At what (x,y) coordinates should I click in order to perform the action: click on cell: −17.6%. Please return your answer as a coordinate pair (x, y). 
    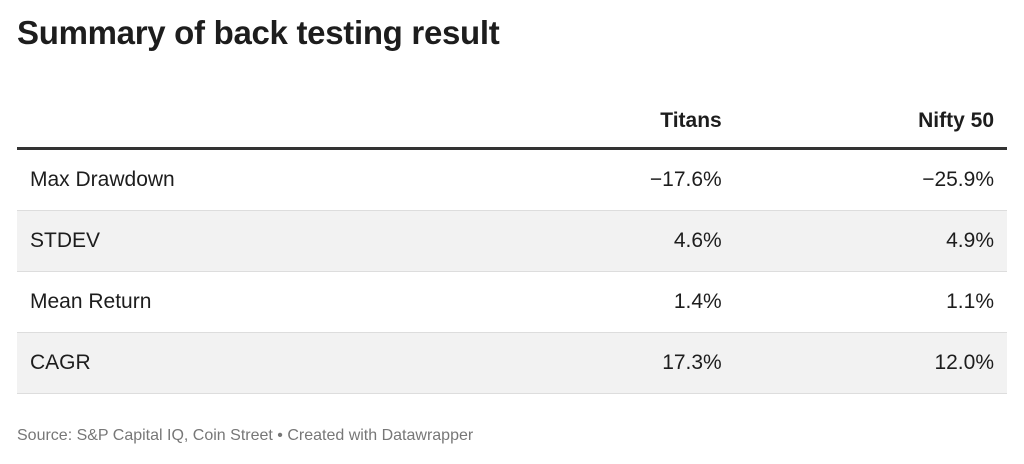
    Looking at the image, I should click on (604, 179).